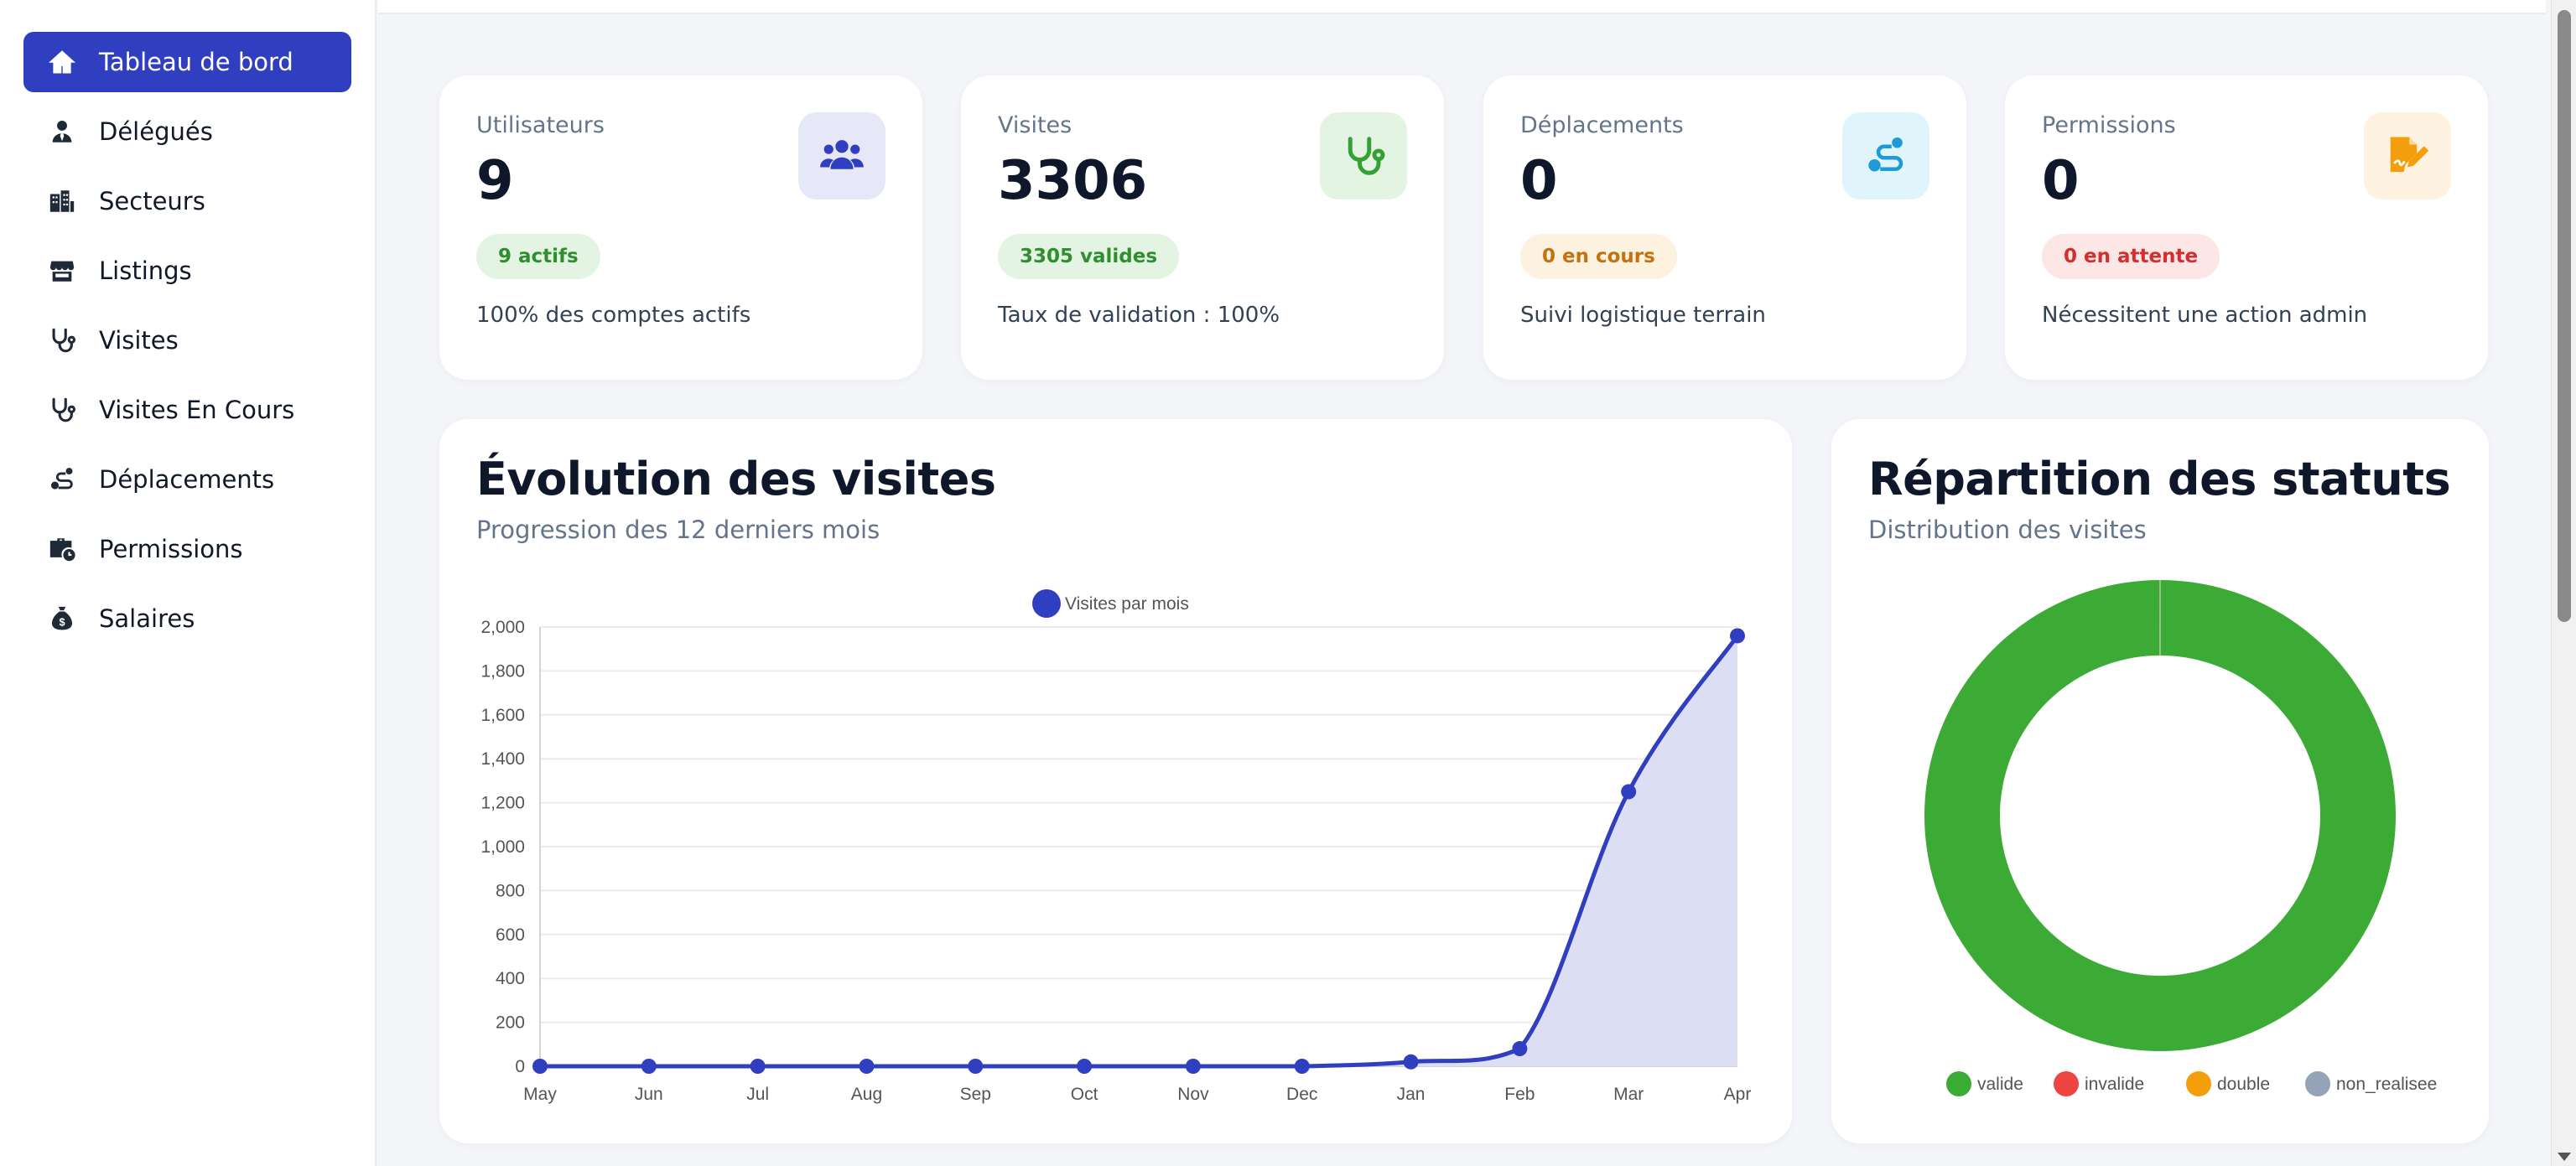 This screenshot has width=2576, height=1166. What do you see at coordinates (2131, 257) in the screenshot?
I see `status-badge: 0 en attente` at bounding box center [2131, 257].